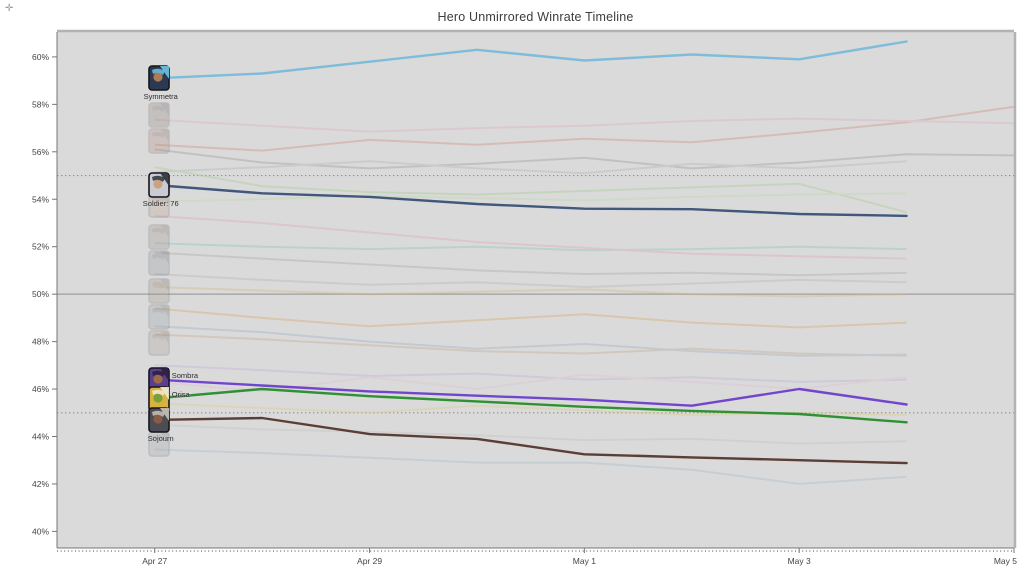 The width and height of the screenshot is (1024, 576). What do you see at coordinates (9, 8) in the screenshot?
I see `move-handle-icon: ✛` at bounding box center [9, 8].